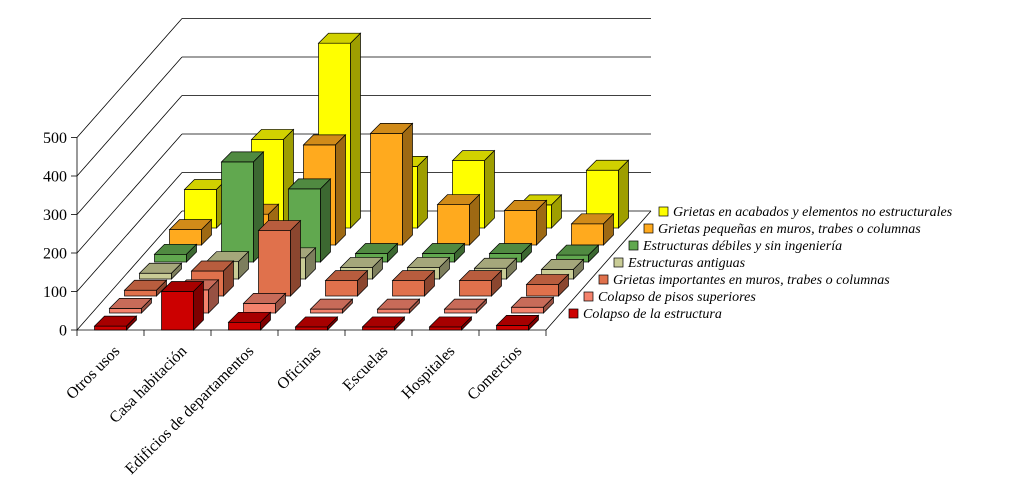 This screenshot has width=1022, height=495. I want to click on category-label: Comercios, so click(494, 373).